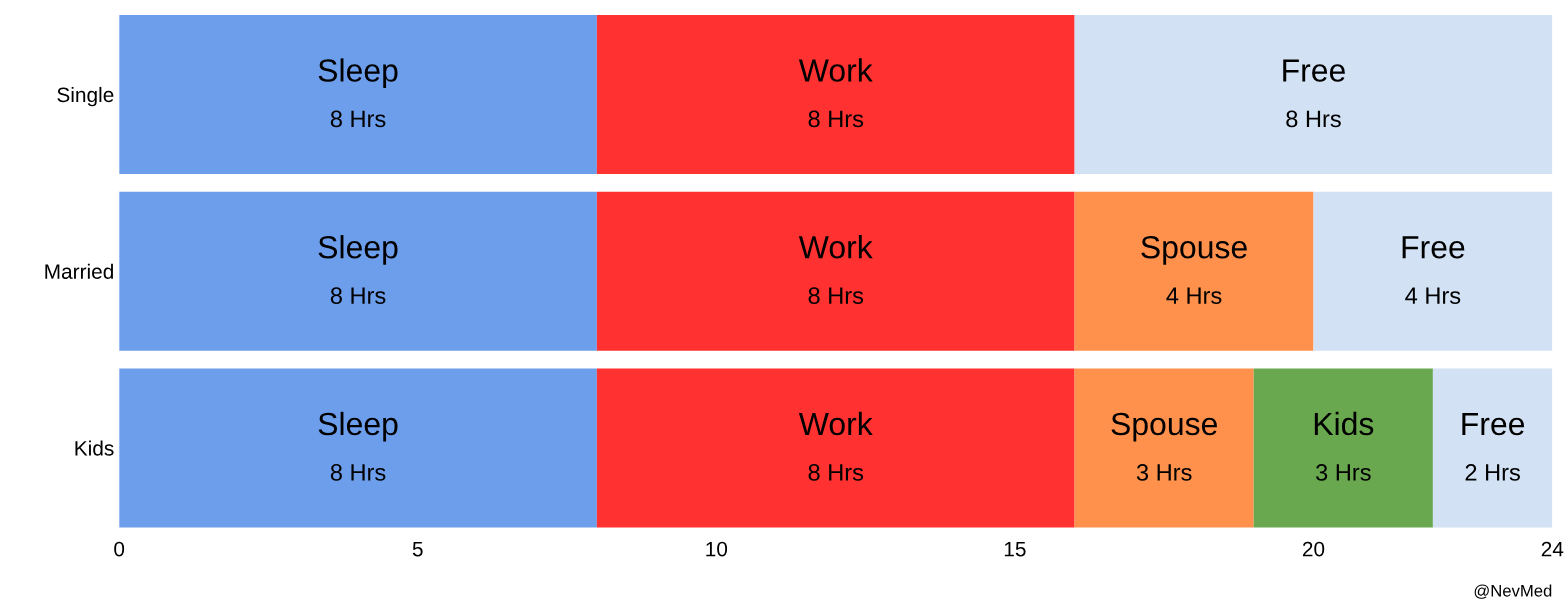 Image resolution: width=1568 pixels, height=606 pixels. Describe the element at coordinates (1313, 549) in the screenshot. I see `x-tick-label: 20` at that location.